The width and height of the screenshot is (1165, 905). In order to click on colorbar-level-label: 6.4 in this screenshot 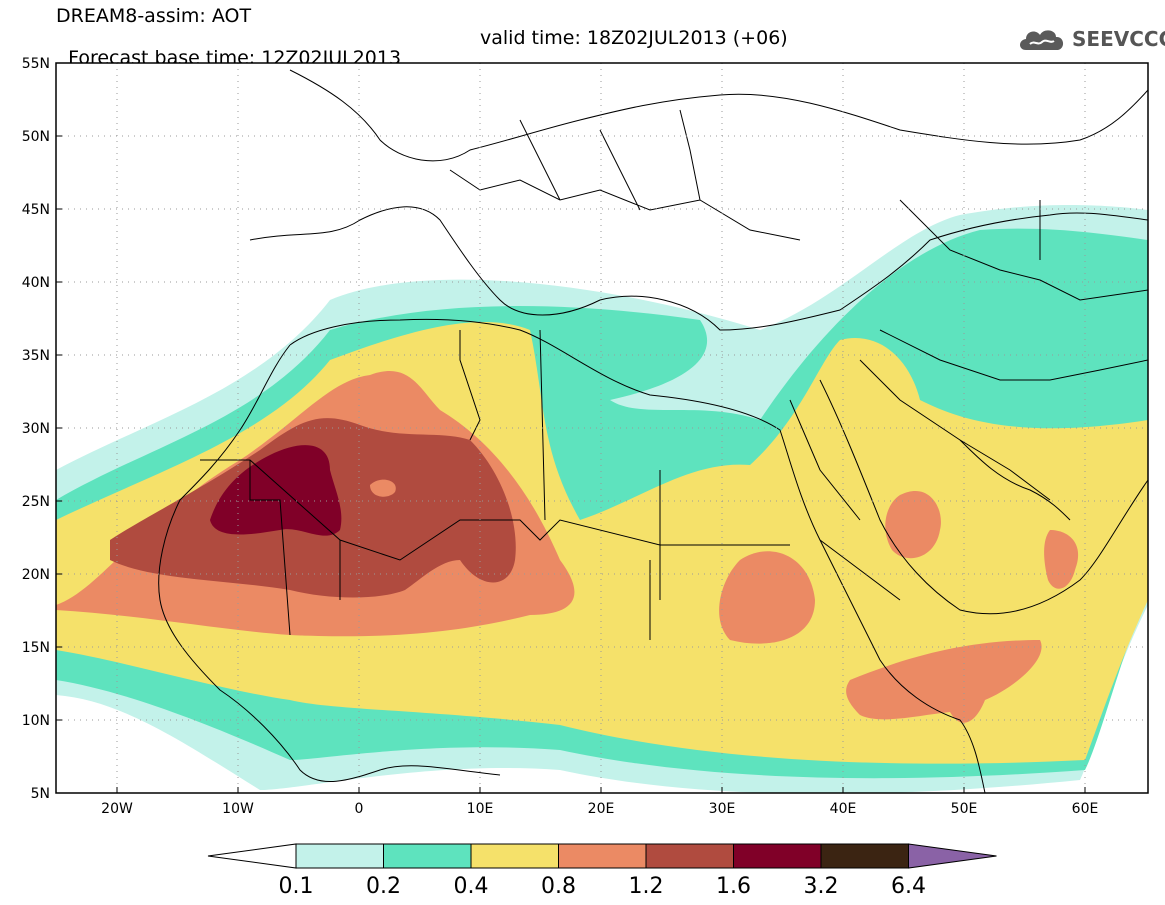, I will do `click(908, 886)`.